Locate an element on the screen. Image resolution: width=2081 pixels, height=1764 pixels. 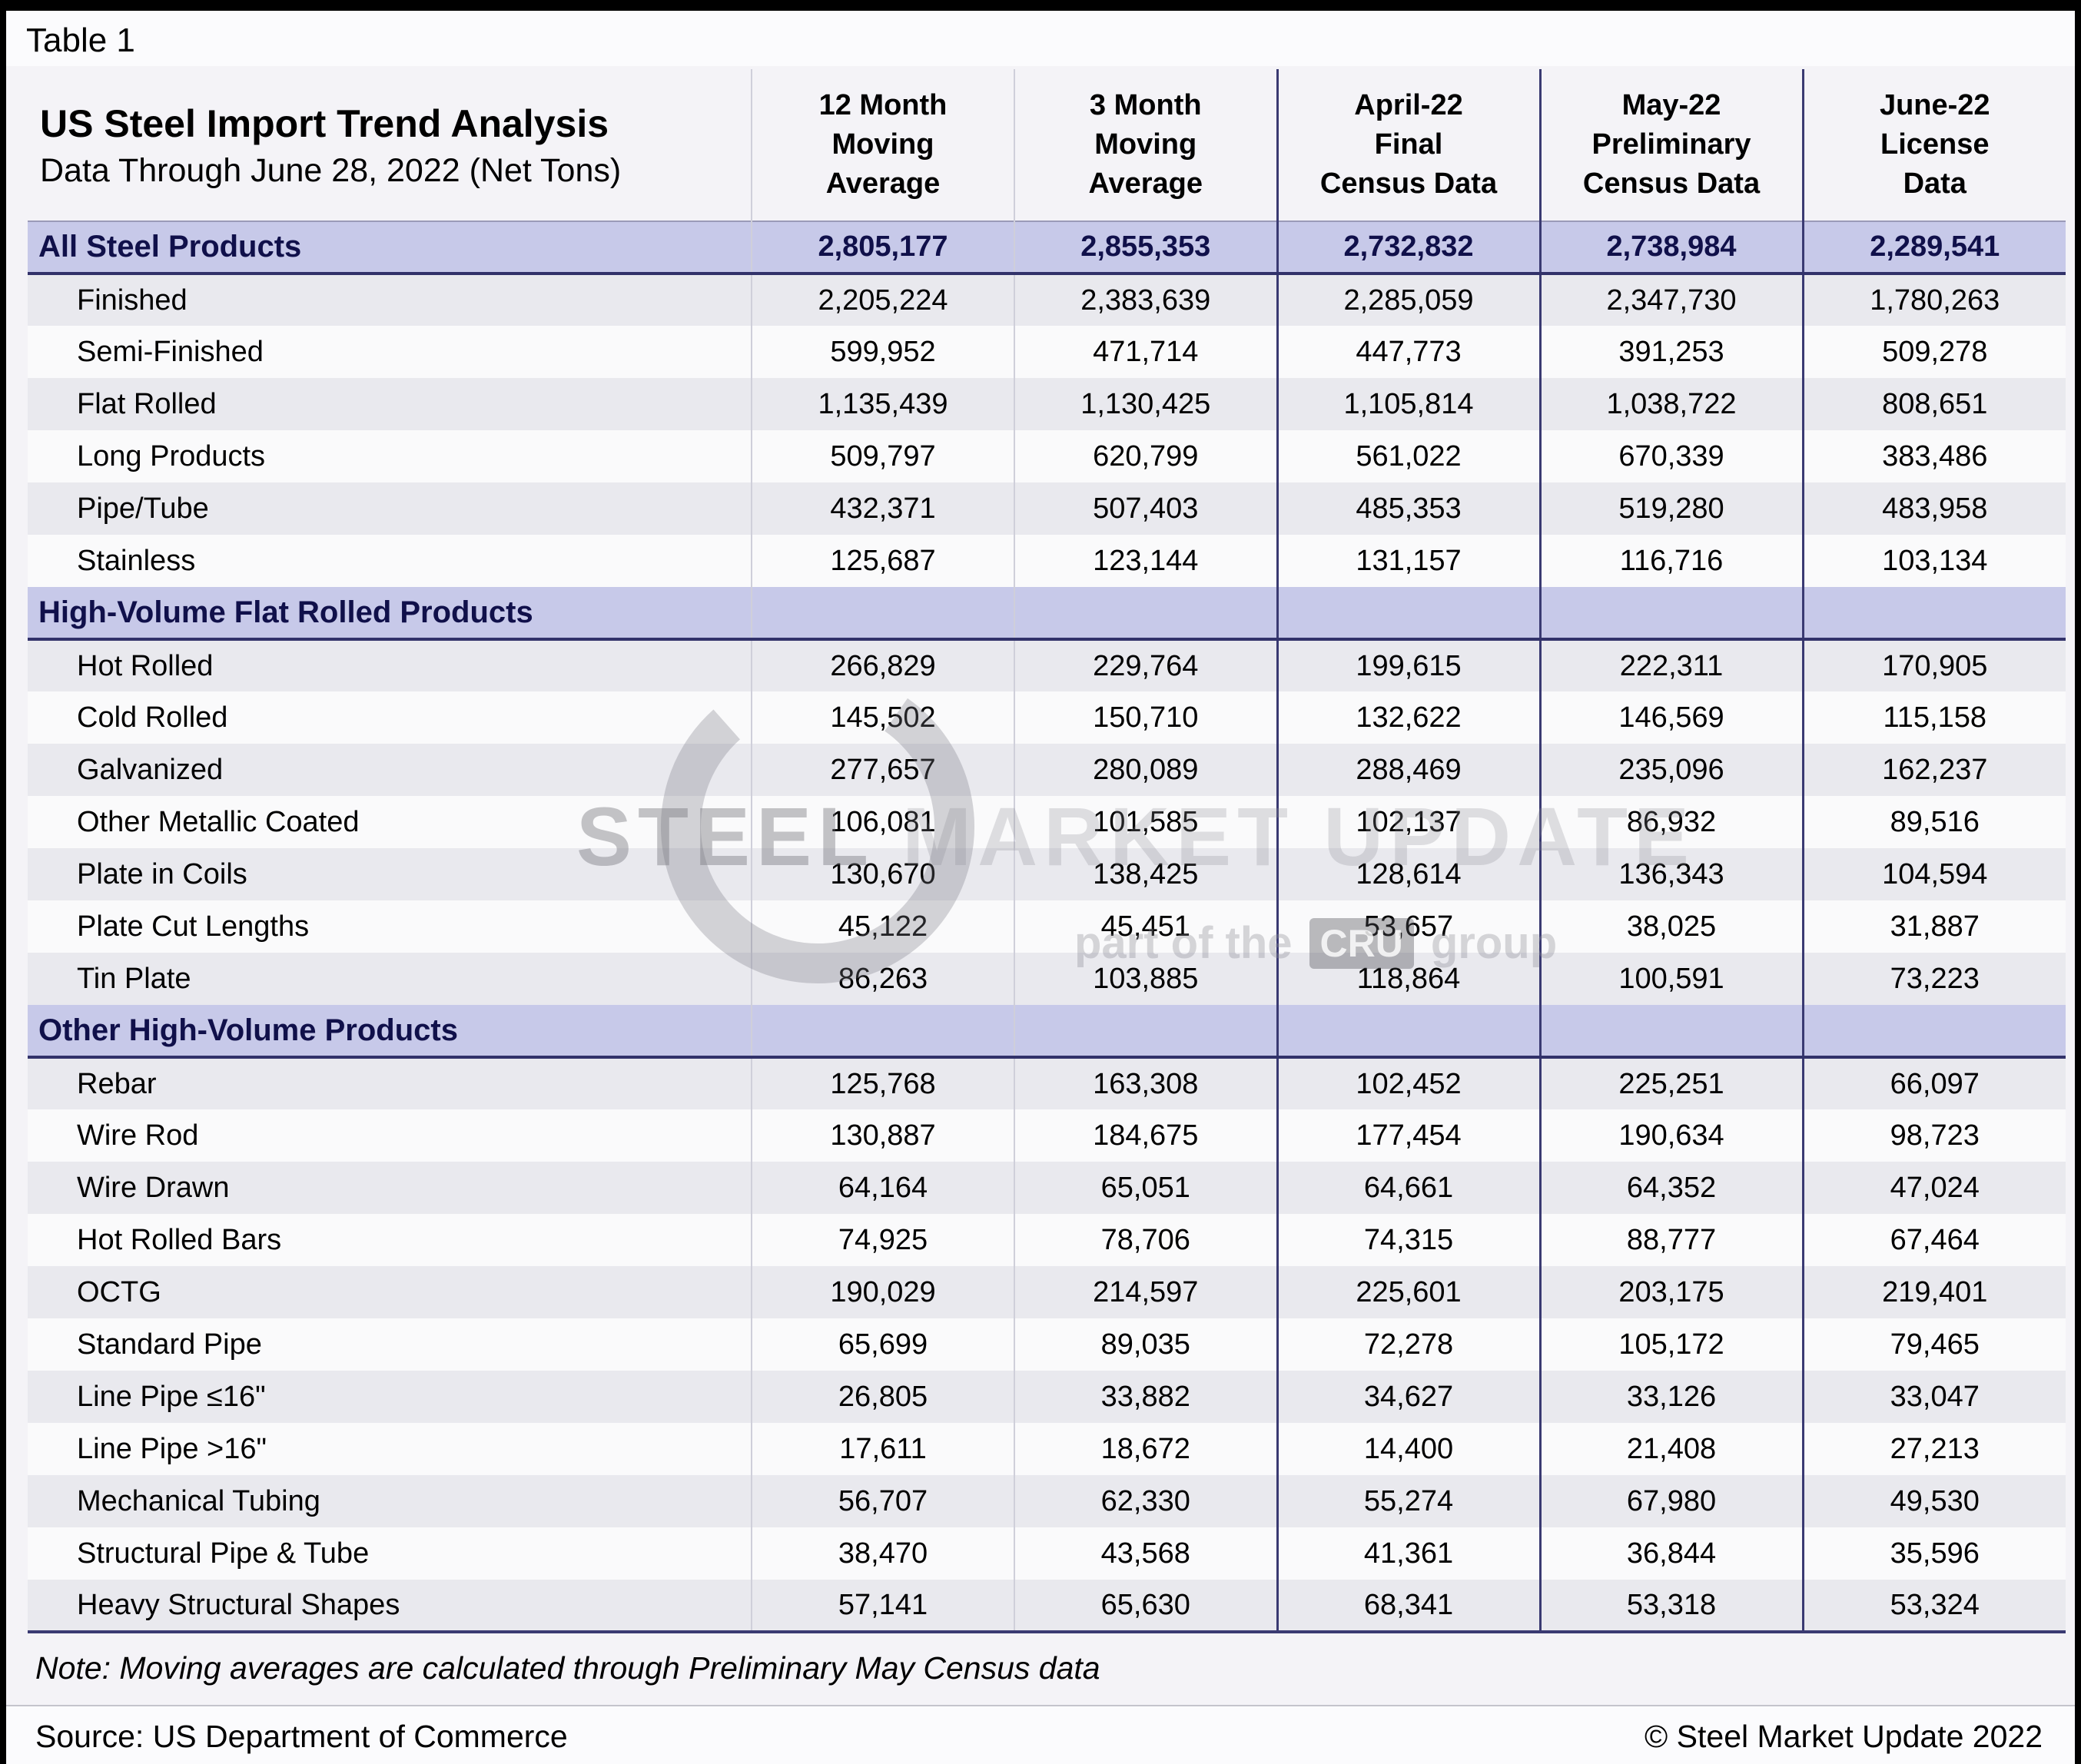
column-header-line: Moving is located at coordinates (882, 144).